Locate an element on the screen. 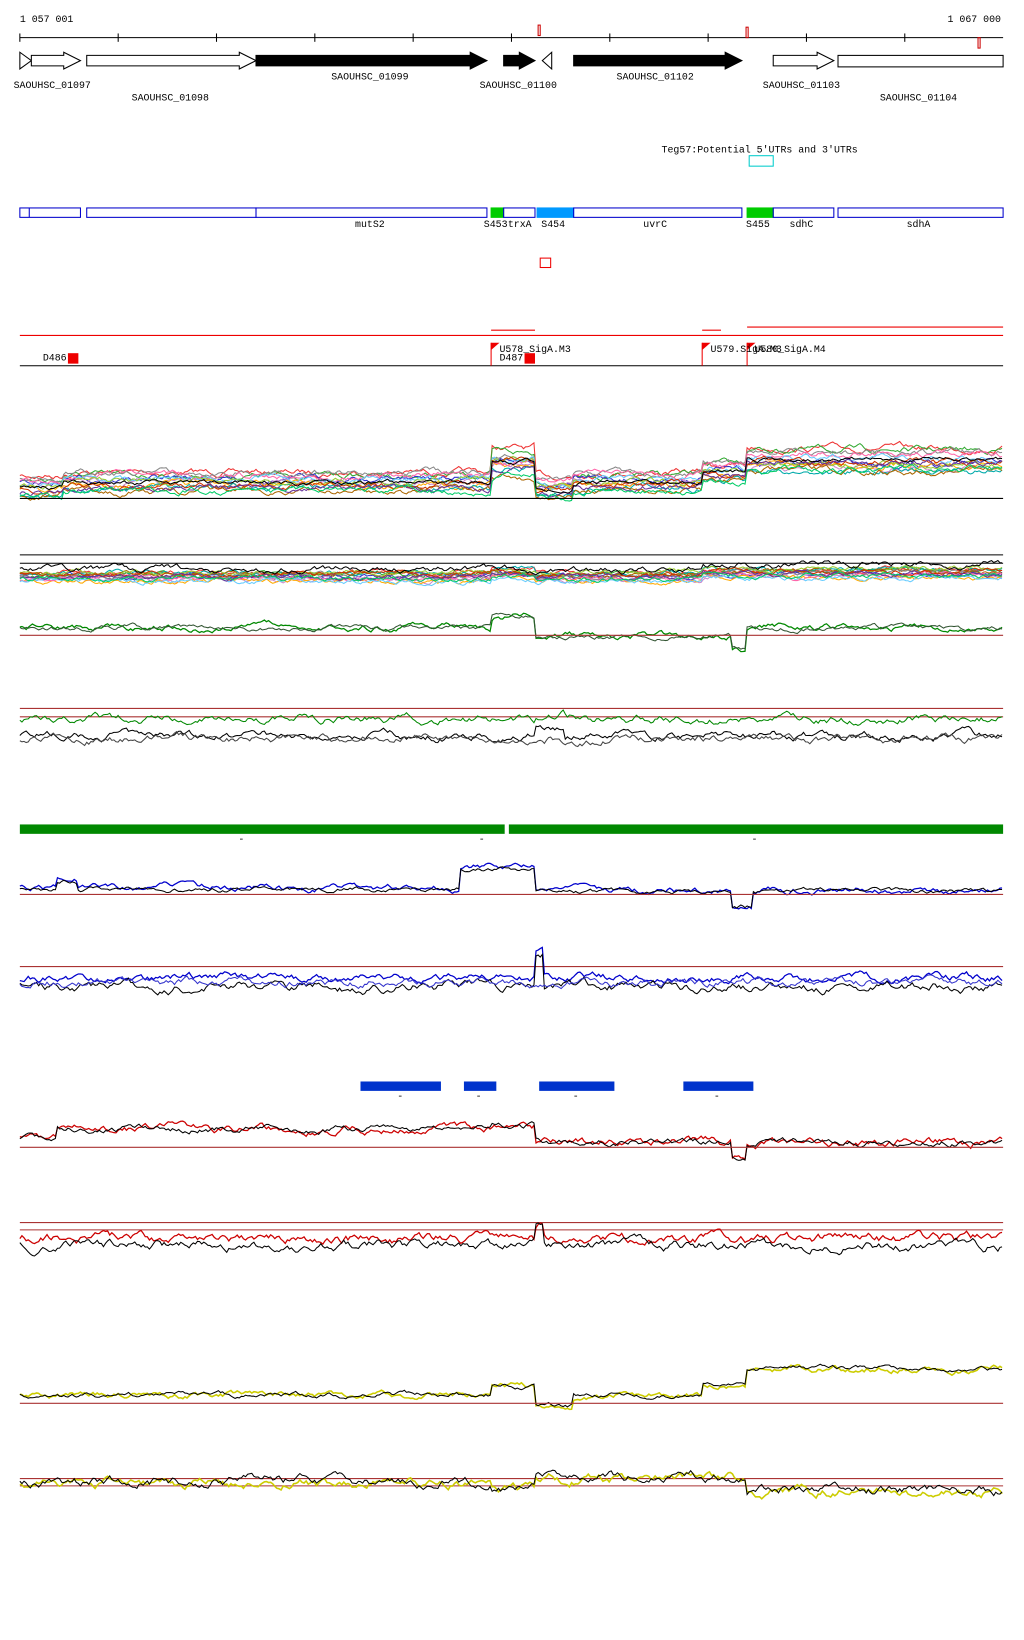 This screenshot has height=1640, width=1024. annotation-label: mutS2 is located at coordinates (370, 224).